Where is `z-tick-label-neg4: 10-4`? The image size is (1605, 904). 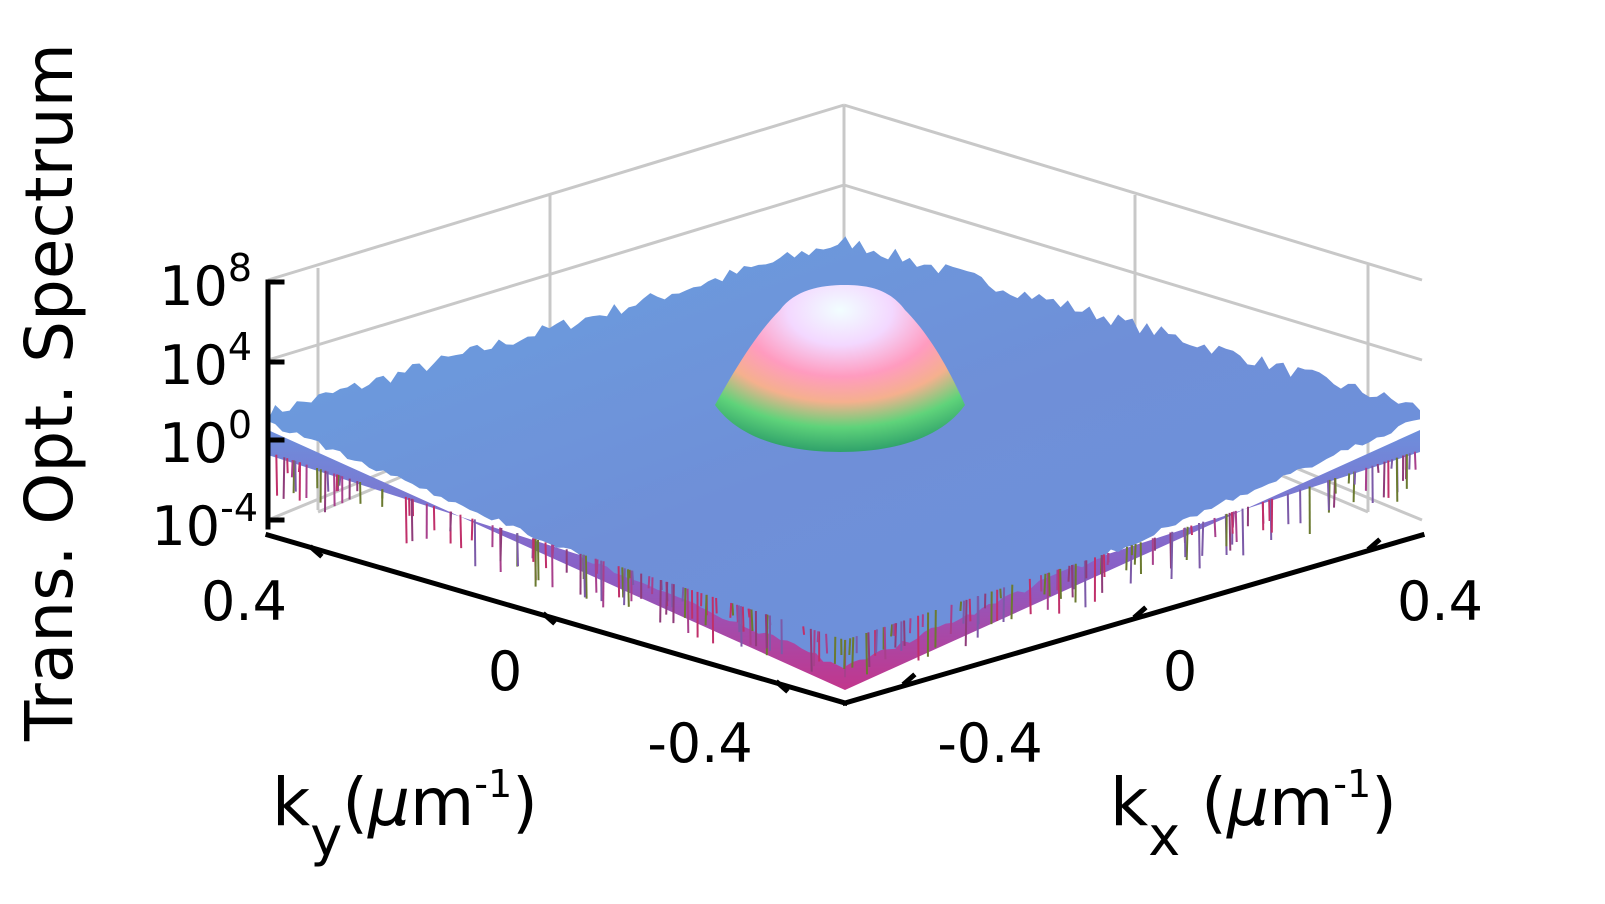 z-tick-label-neg4: 10-4 is located at coordinates (204, 522).